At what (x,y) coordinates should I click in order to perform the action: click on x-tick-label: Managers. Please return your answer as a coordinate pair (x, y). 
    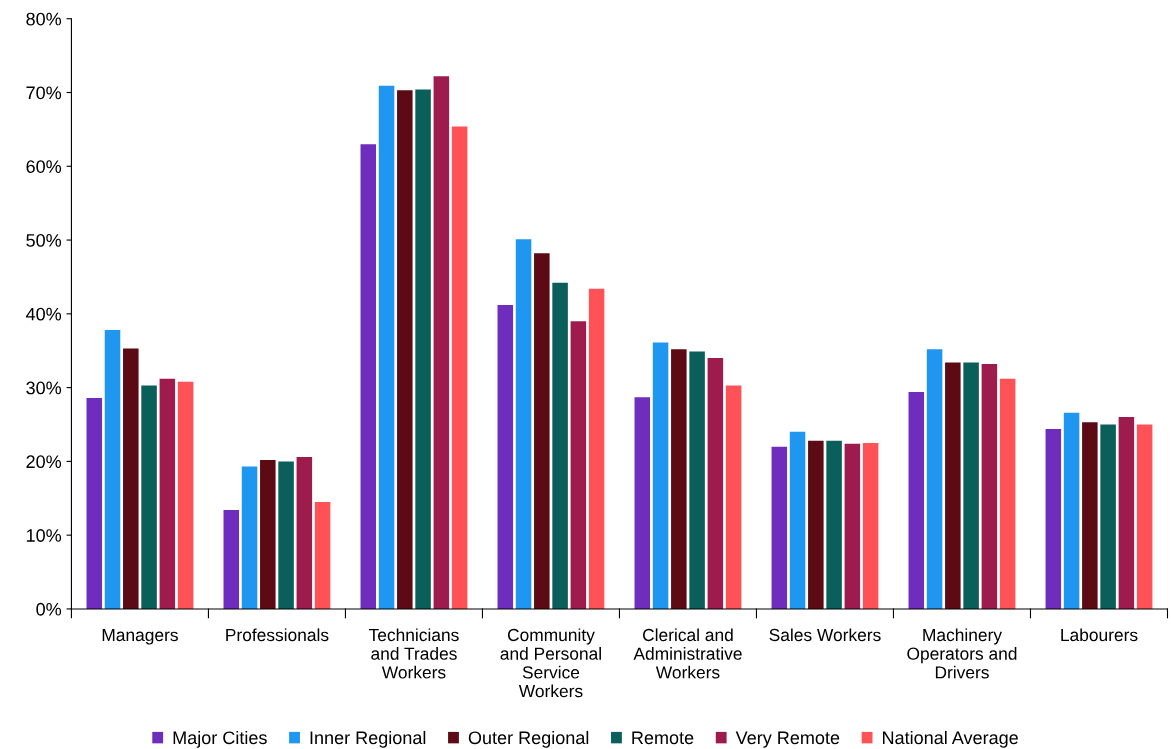
    Looking at the image, I should click on (140, 637).